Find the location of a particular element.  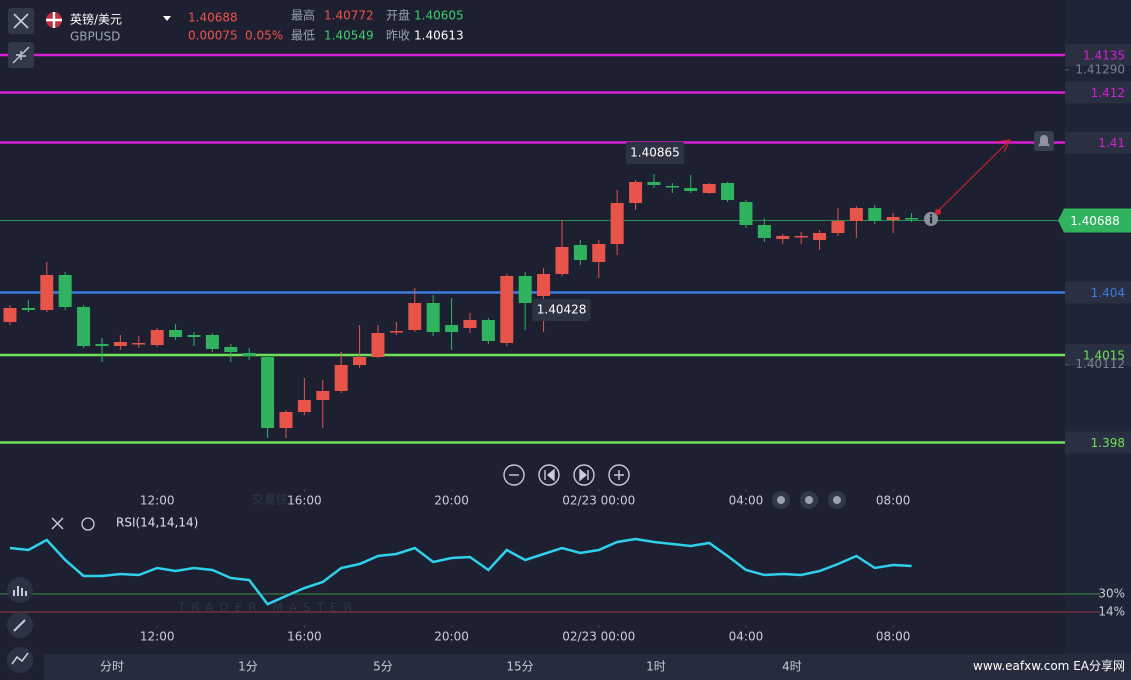

timeframe-tab: 4时 is located at coordinates (792, 667).